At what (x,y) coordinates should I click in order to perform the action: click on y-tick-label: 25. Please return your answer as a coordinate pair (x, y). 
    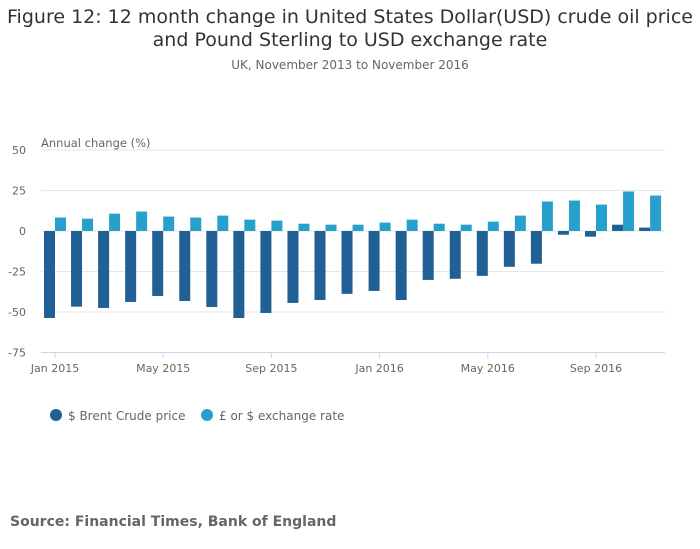
    Looking at the image, I should click on (19, 191).